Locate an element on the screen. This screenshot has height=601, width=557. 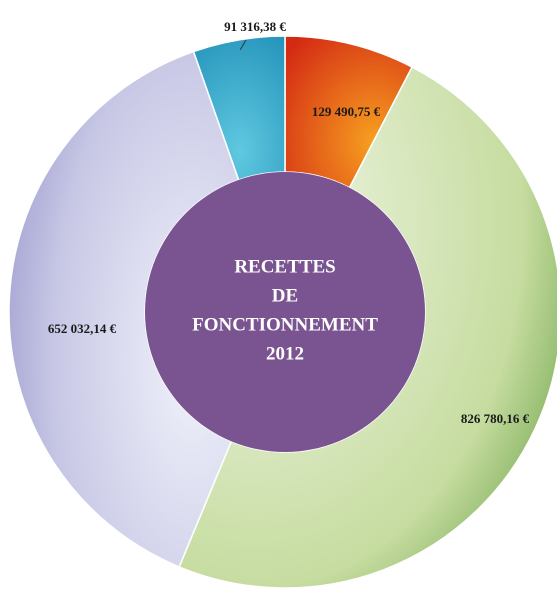
value-label: 652 032,14 € is located at coordinates (82, 328).